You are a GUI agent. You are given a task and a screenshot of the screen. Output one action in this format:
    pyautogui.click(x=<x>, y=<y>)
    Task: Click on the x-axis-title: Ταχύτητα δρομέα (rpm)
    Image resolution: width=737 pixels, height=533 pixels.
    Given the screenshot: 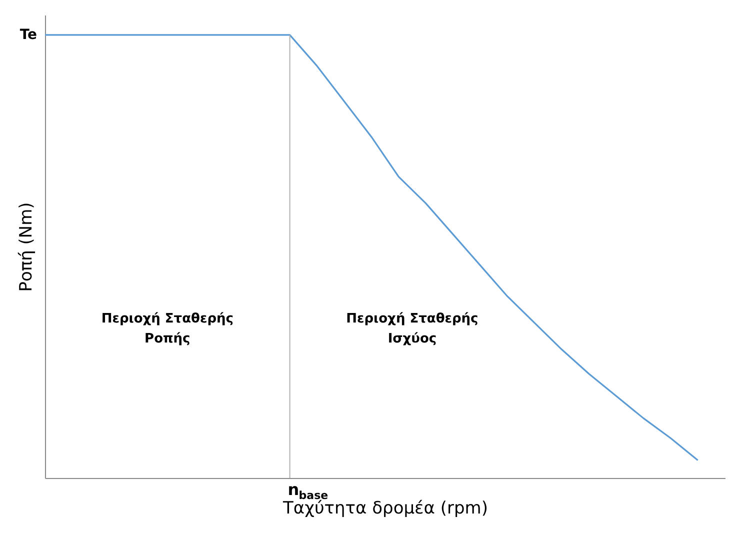 What is the action you would take?
    pyautogui.click(x=385, y=508)
    